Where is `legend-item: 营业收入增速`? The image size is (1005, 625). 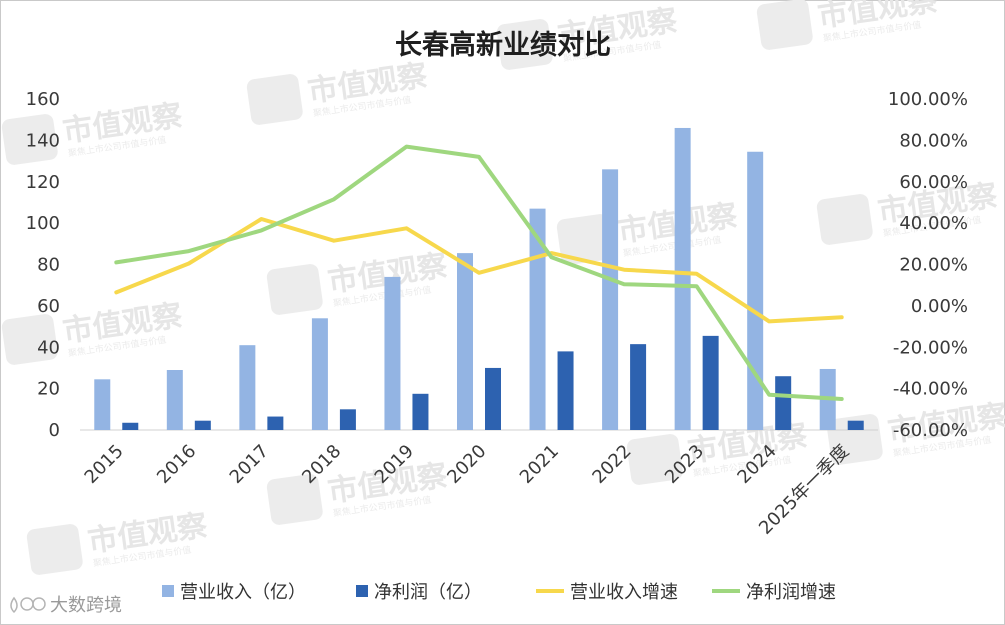 legend-item: 营业收入增速 is located at coordinates (607, 592).